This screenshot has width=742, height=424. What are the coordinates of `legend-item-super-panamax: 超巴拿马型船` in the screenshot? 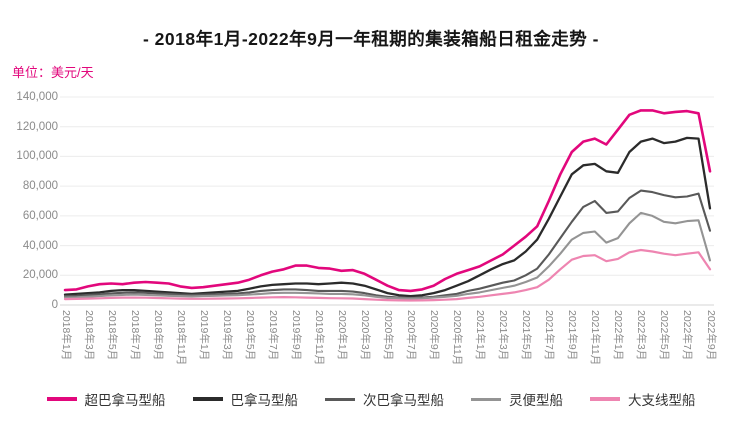 It's located at (106, 399).